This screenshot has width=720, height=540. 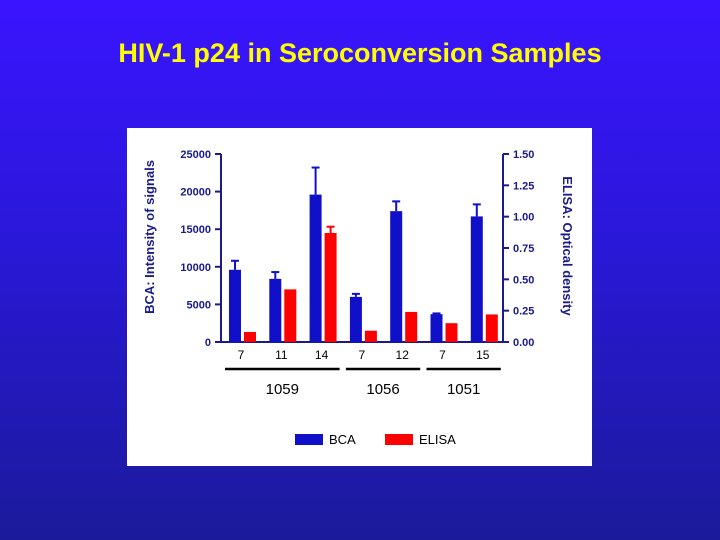 I want to click on legend-swatch-elisa, so click(x=399, y=439).